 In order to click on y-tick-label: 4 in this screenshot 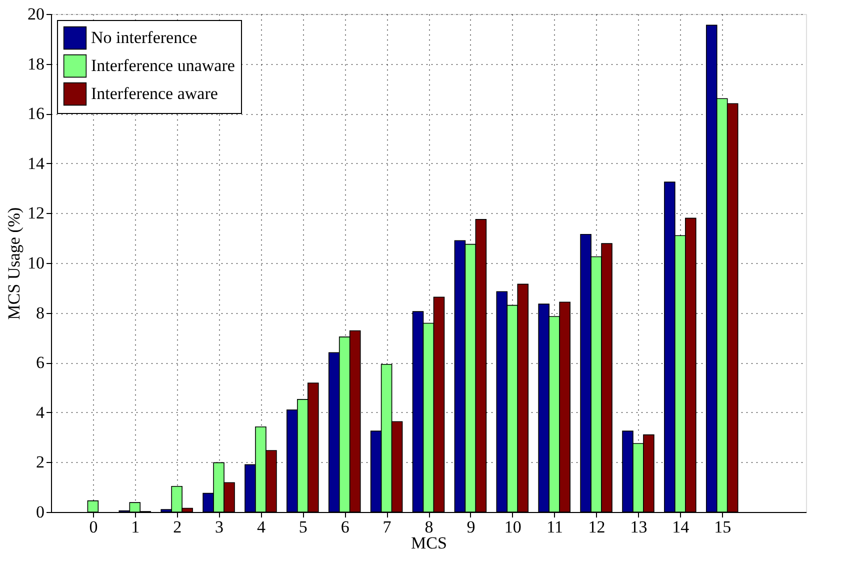, I will do `click(40, 412)`.